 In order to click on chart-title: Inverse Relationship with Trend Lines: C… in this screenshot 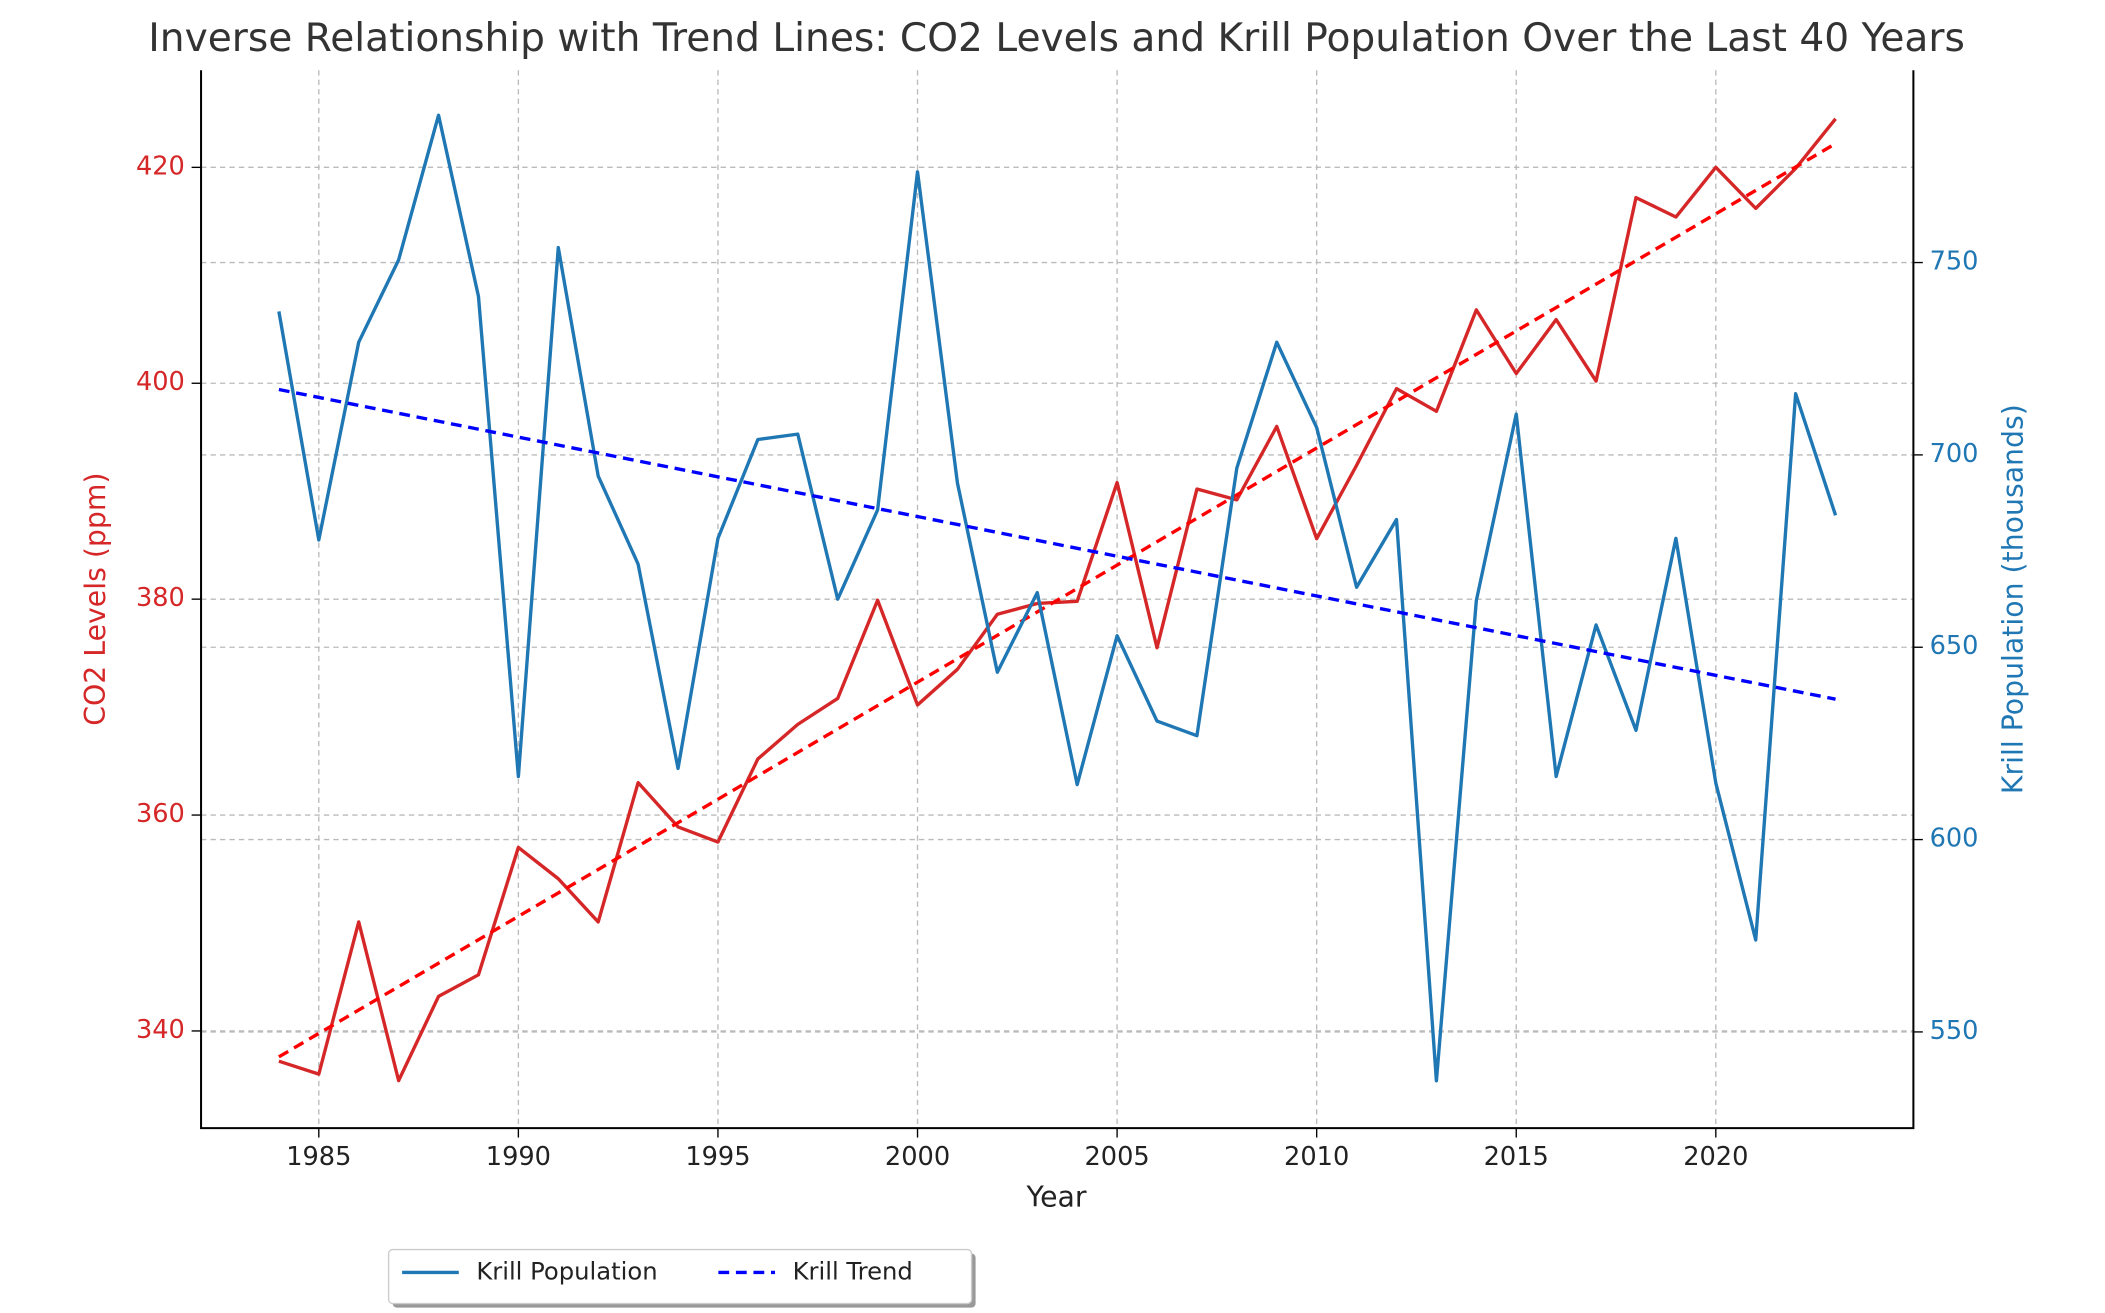, I will do `click(1056, 38)`.